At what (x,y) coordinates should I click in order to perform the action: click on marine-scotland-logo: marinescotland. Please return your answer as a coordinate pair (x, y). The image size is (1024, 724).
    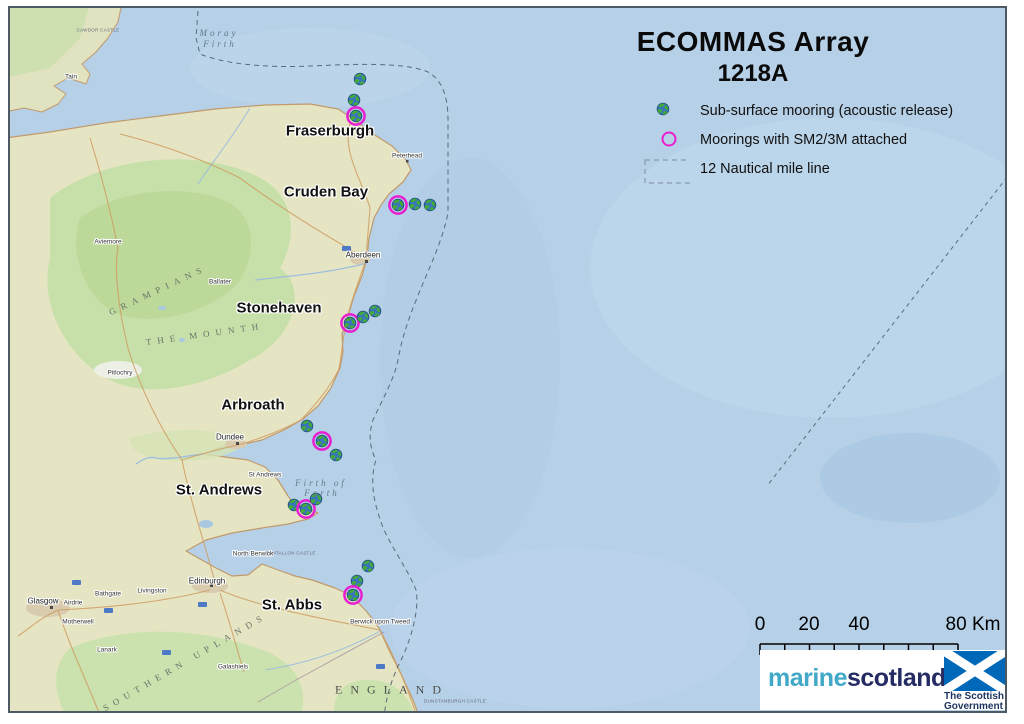
    Looking at the image, I should click on (857, 678).